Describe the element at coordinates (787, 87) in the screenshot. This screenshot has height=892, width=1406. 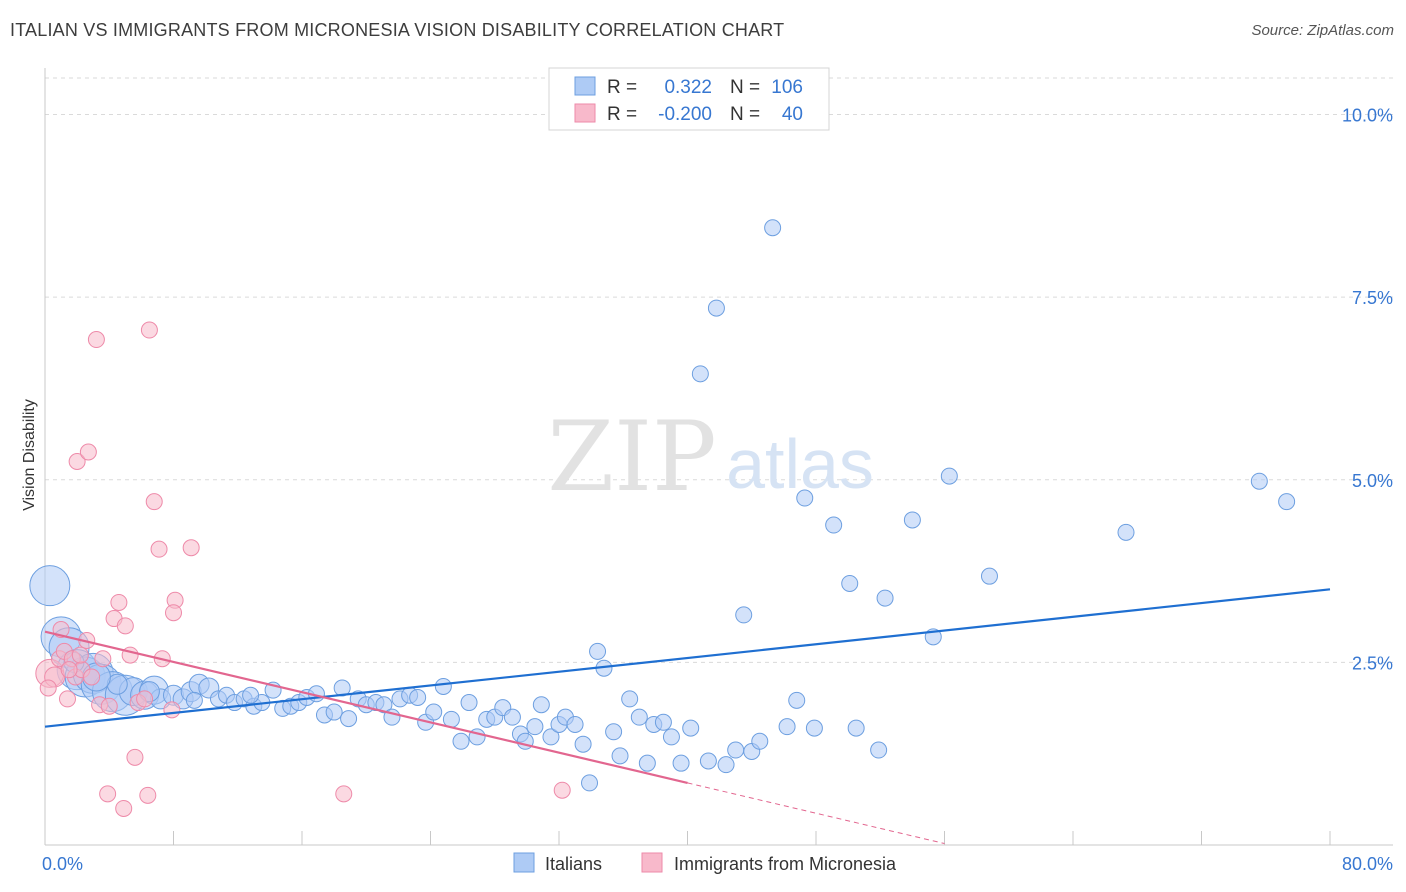
I see `stats-blue-n-value: 106` at that location.